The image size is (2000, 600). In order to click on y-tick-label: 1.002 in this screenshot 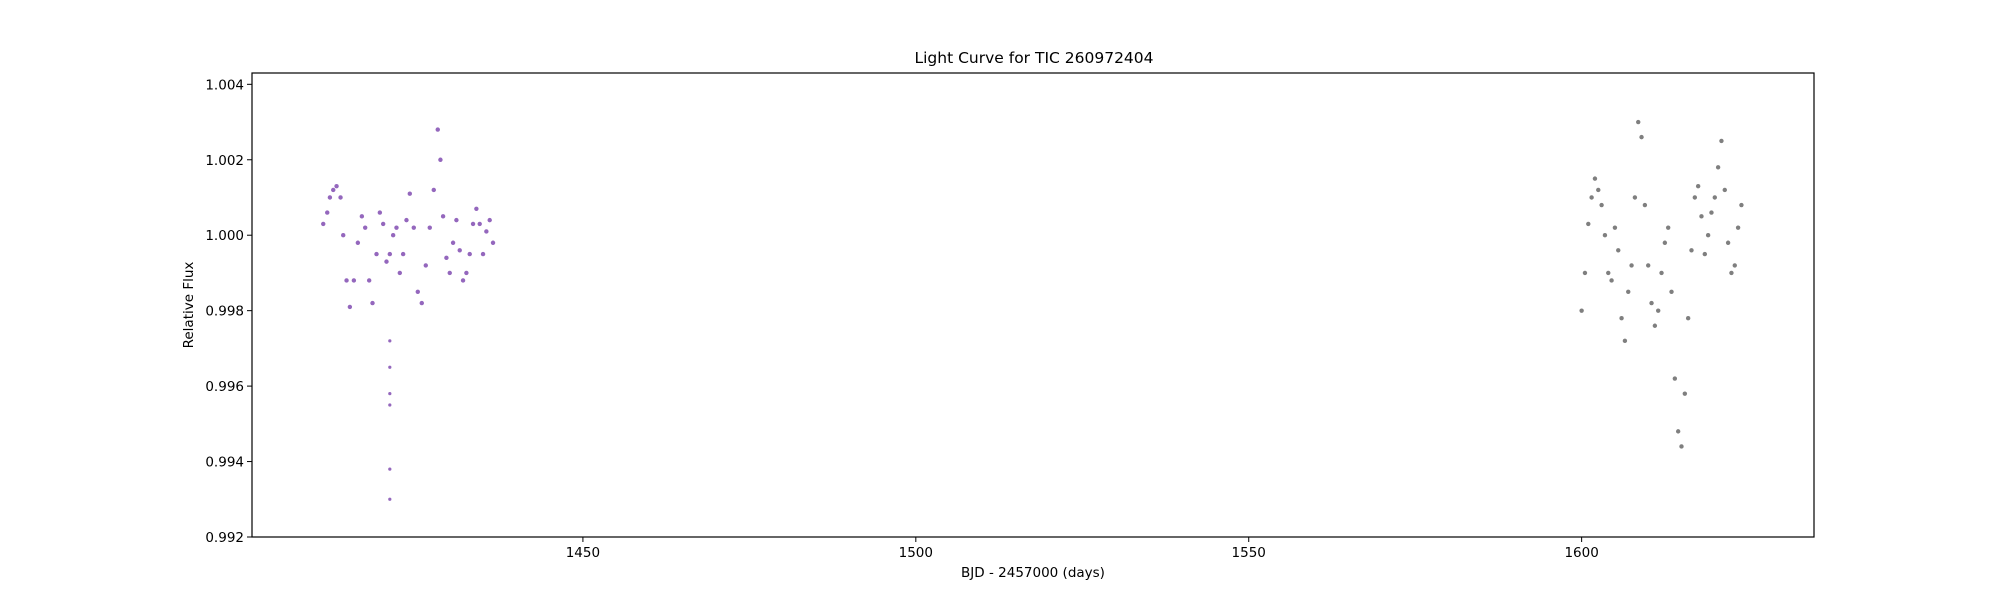, I will do `click(224, 161)`.